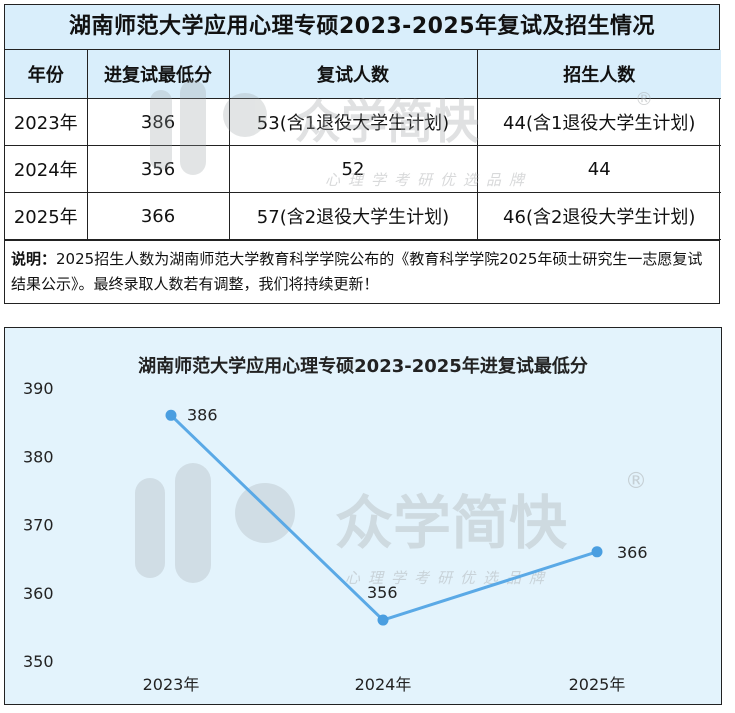 This screenshot has height=713, width=735. I want to click on header-enroll-count: 招生人数, so click(598, 74).